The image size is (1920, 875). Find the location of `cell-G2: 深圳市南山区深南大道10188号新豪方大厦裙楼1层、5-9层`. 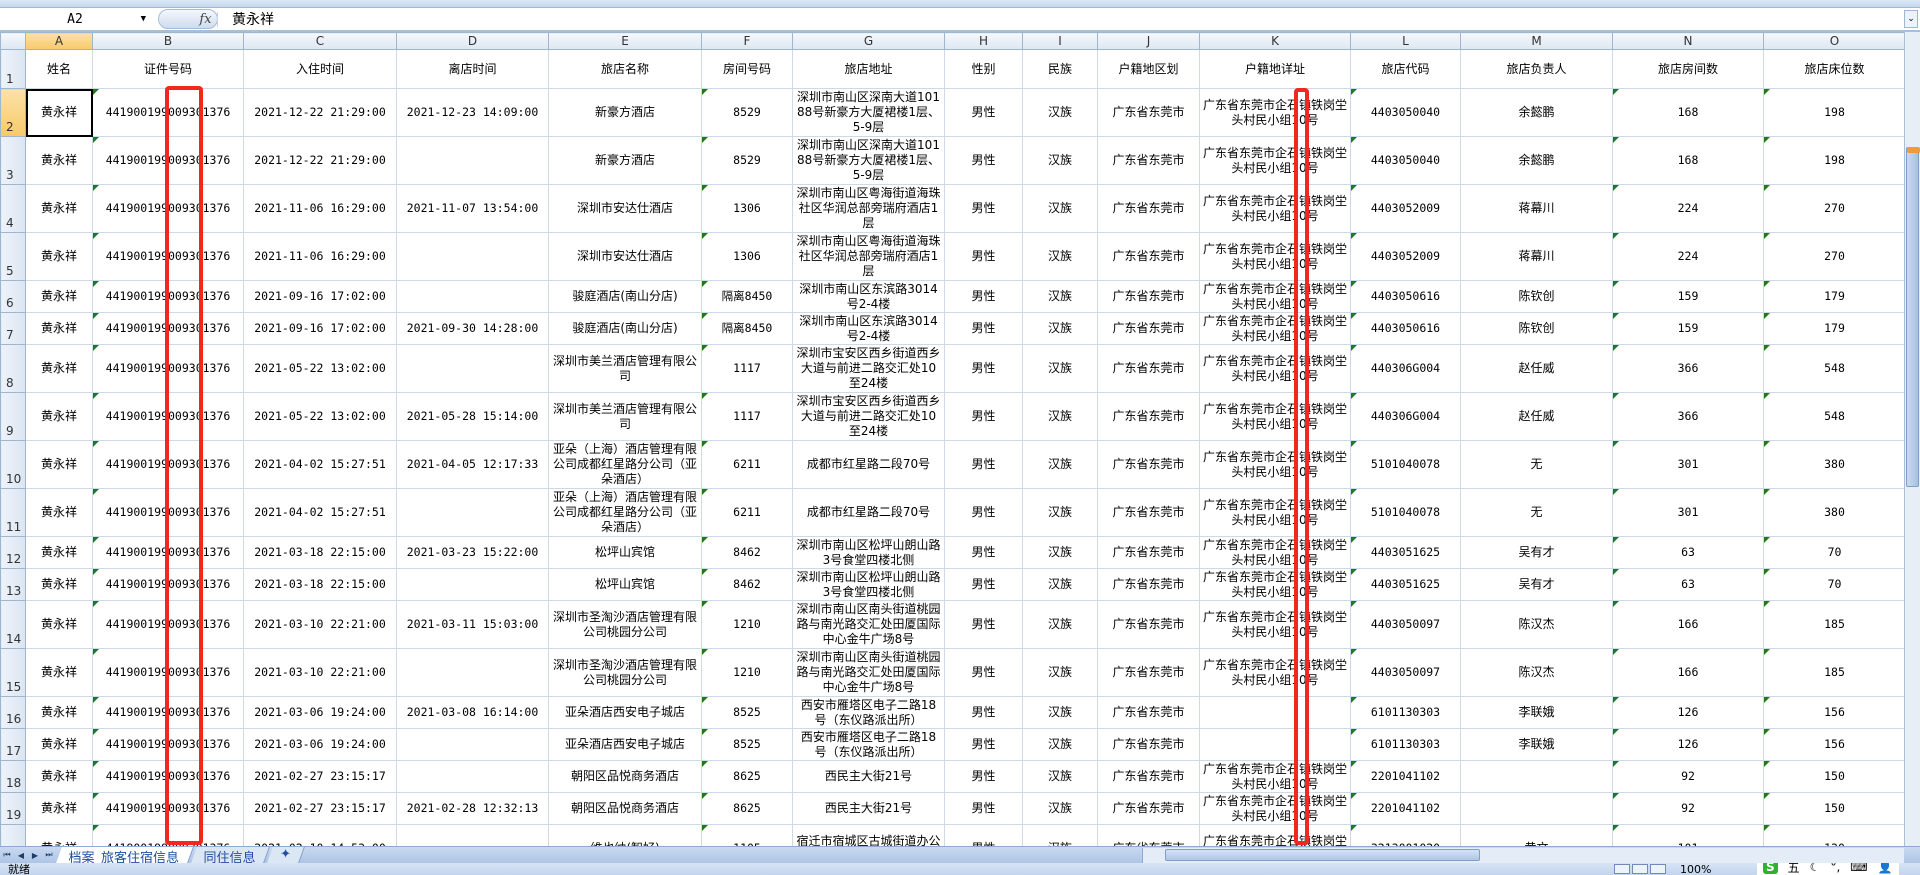

cell-G2: 深圳市南山区深南大道10188号新豪方大厦裙楼1层、5-9层 is located at coordinates (868, 112).